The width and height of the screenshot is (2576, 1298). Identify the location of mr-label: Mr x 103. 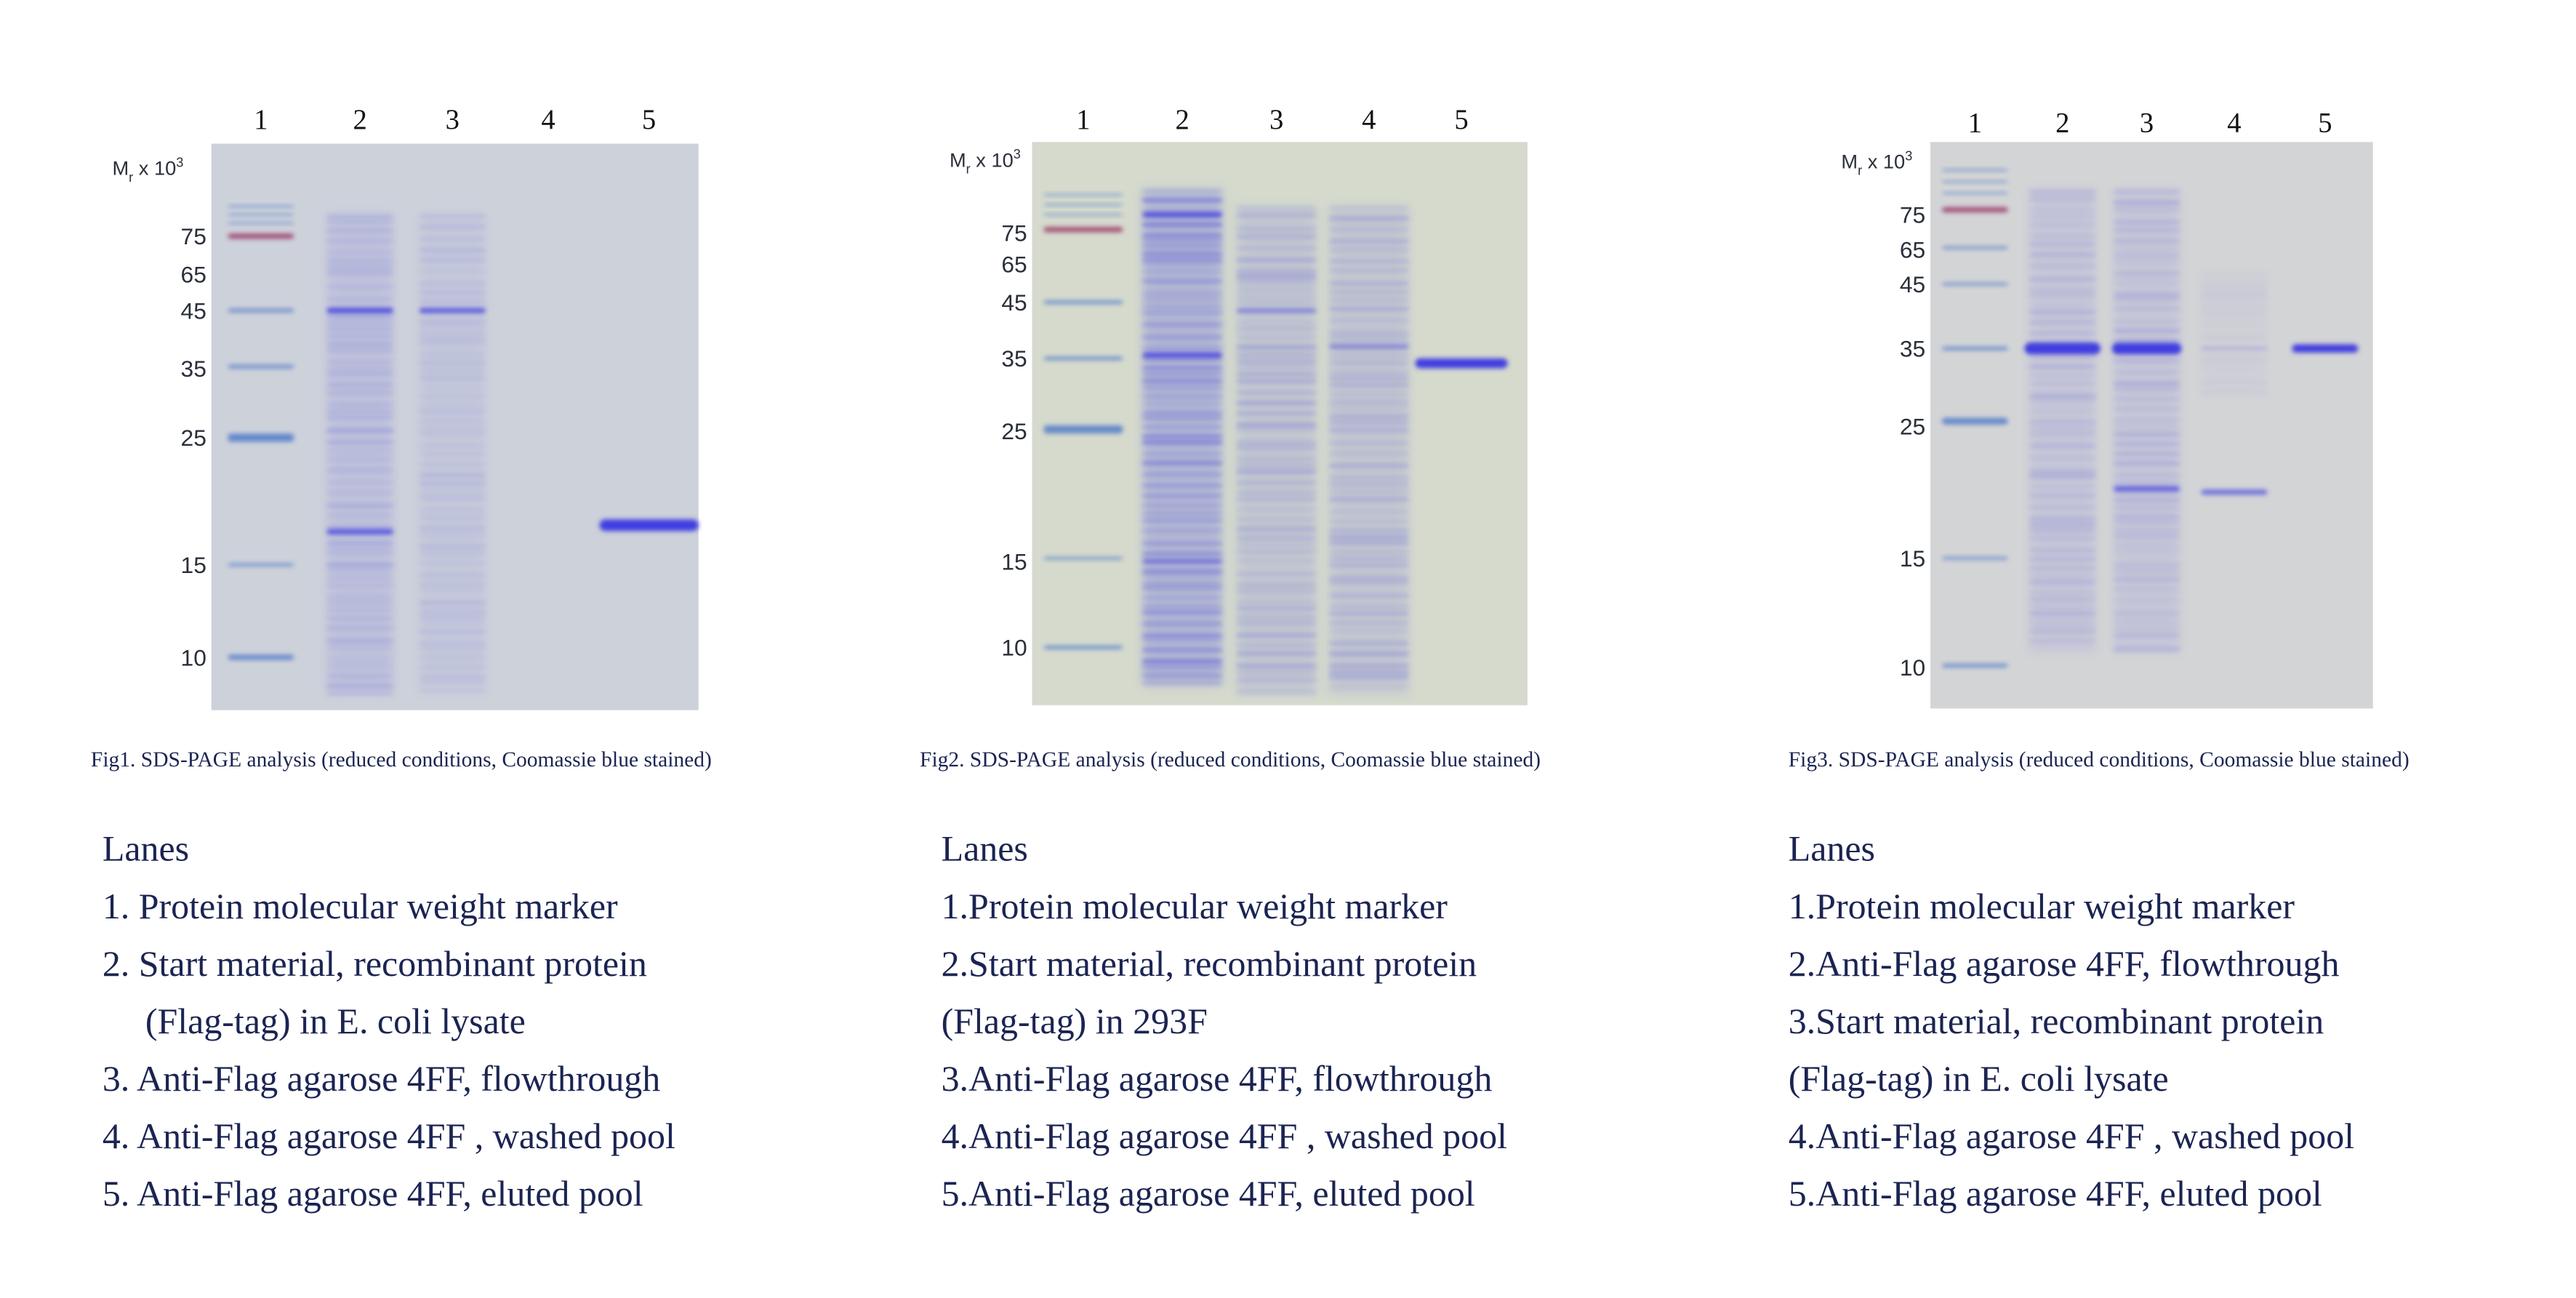
(1877, 162).